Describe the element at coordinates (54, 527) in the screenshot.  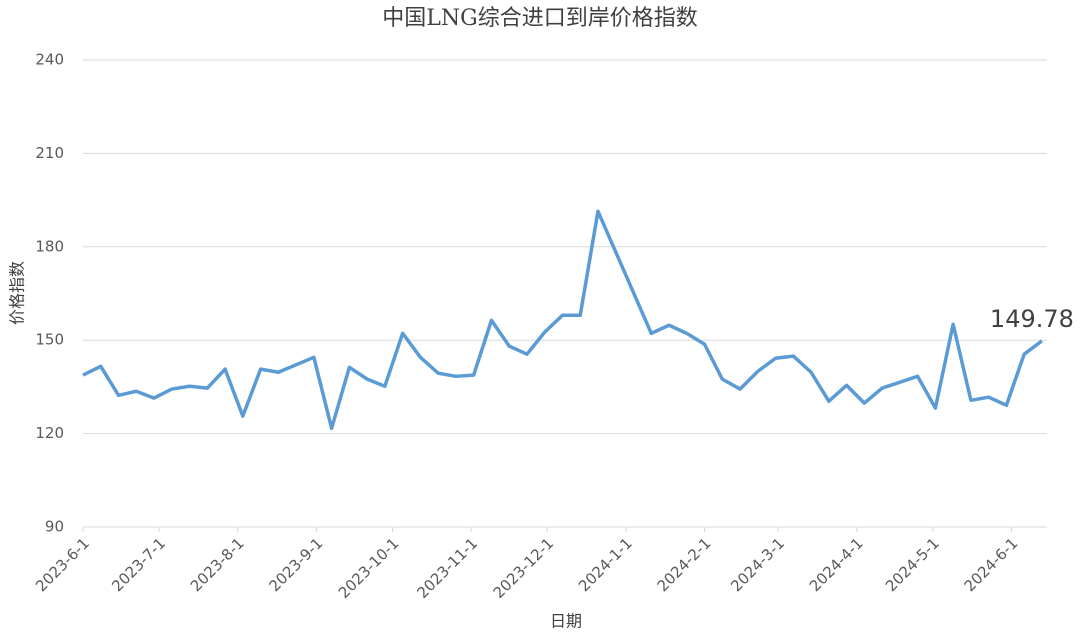
I see `y-tick-label: 90` at that location.